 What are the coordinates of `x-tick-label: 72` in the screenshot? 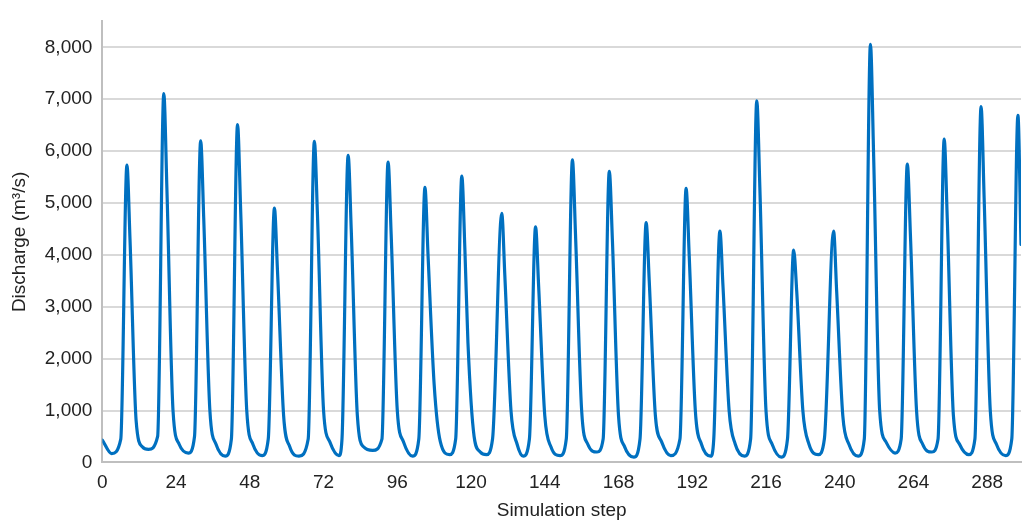 It's located at (323, 482).